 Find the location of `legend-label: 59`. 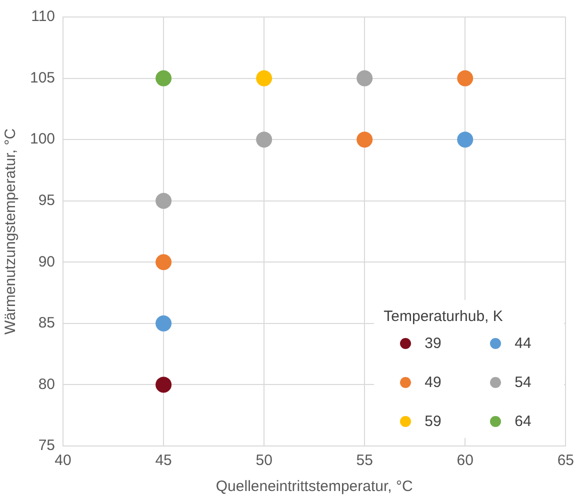

legend-label: 59 is located at coordinates (433, 421).